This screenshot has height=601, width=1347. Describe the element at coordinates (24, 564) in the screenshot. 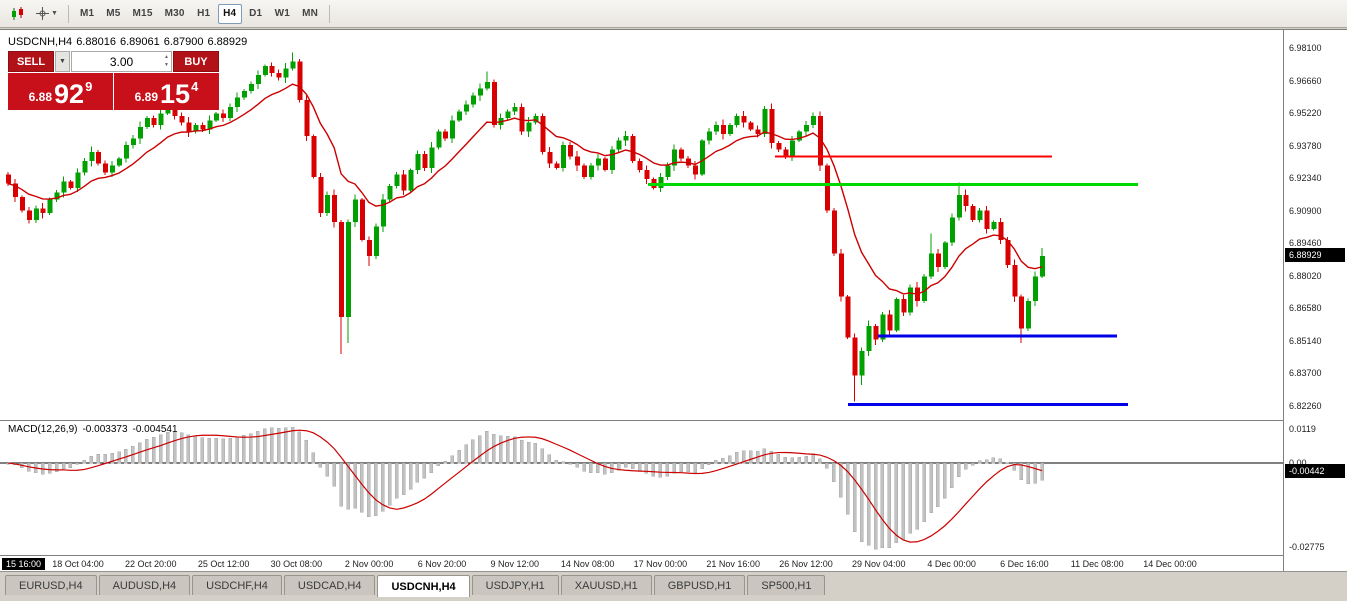

I see `time-highlight-badge: 15 16:00` at that location.